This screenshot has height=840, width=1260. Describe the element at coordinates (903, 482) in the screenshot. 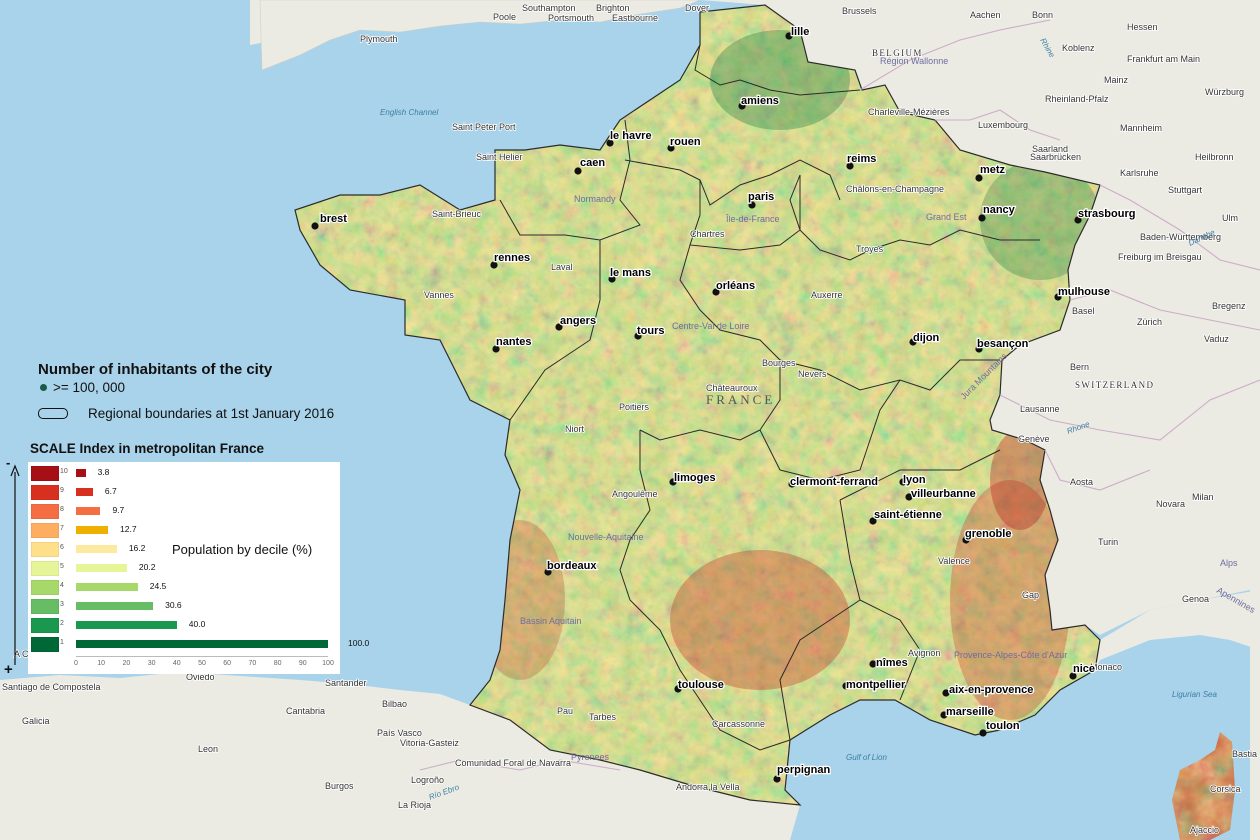

I see `city-dot-lyon` at that location.